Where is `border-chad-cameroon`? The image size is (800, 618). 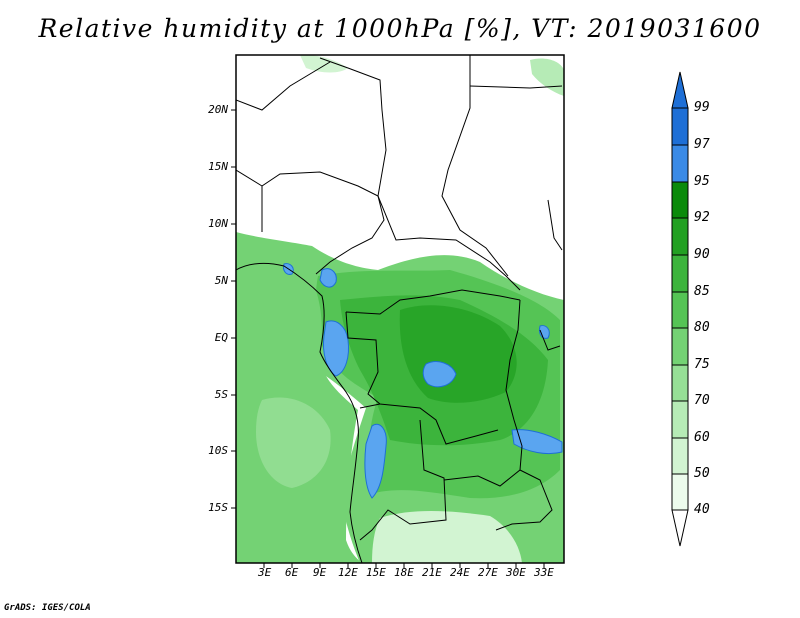 border-chad-cameroon is located at coordinates (420, 174).